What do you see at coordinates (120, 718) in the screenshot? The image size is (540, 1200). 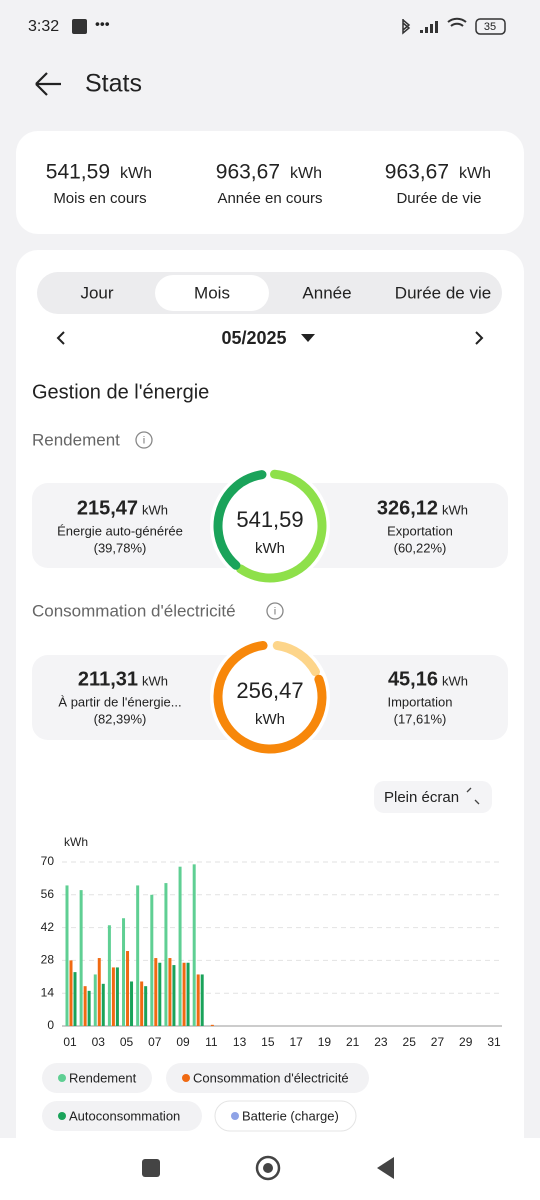 I see `box-share: (82,39%)` at bounding box center [120, 718].